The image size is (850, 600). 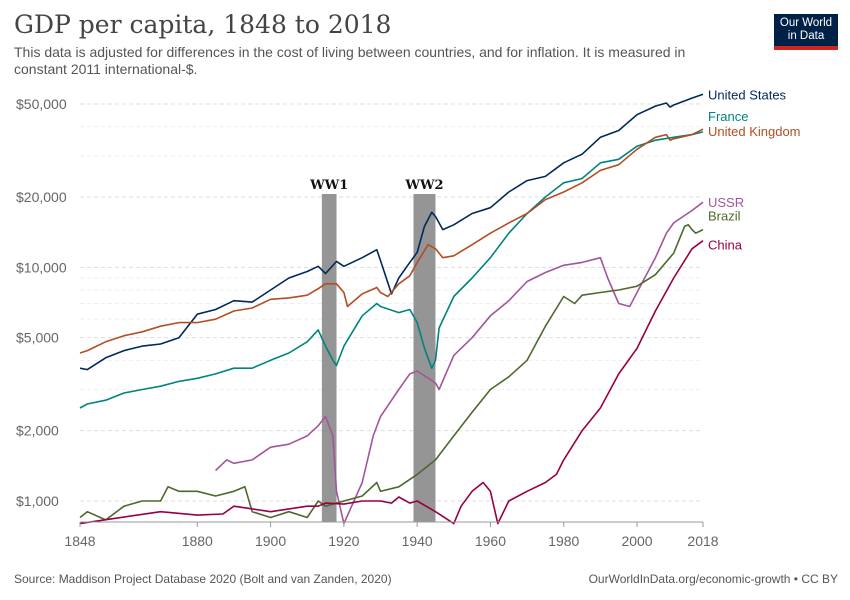 What do you see at coordinates (79, 541) in the screenshot?
I see `x-tick-label: 1848` at bounding box center [79, 541].